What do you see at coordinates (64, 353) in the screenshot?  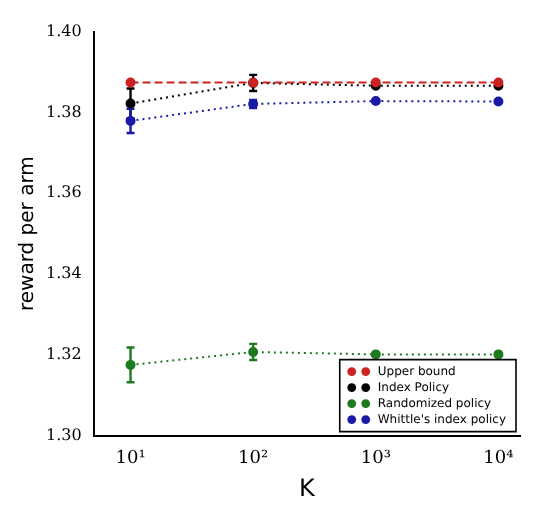 I see `y-tick-label: 1.32` at bounding box center [64, 353].